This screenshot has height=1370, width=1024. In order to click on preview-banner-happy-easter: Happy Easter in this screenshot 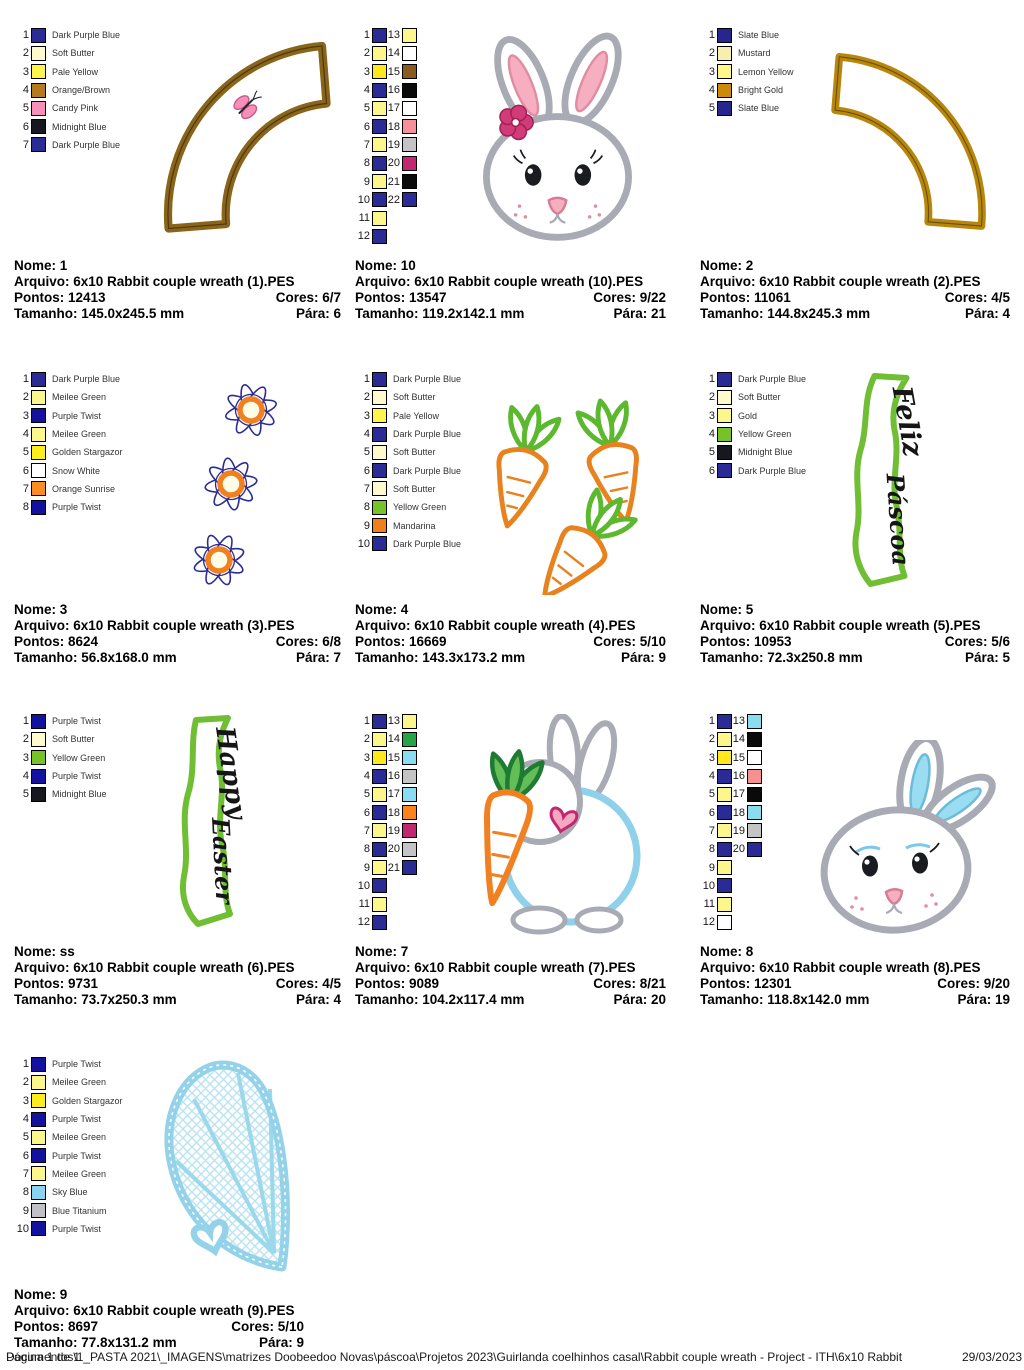, I will do `click(216, 821)`.